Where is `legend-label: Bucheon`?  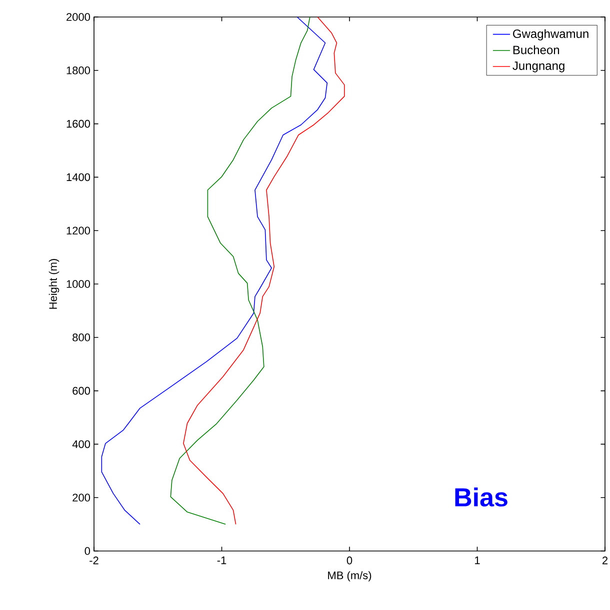 legend-label: Bucheon is located at coordinates (536, 49).